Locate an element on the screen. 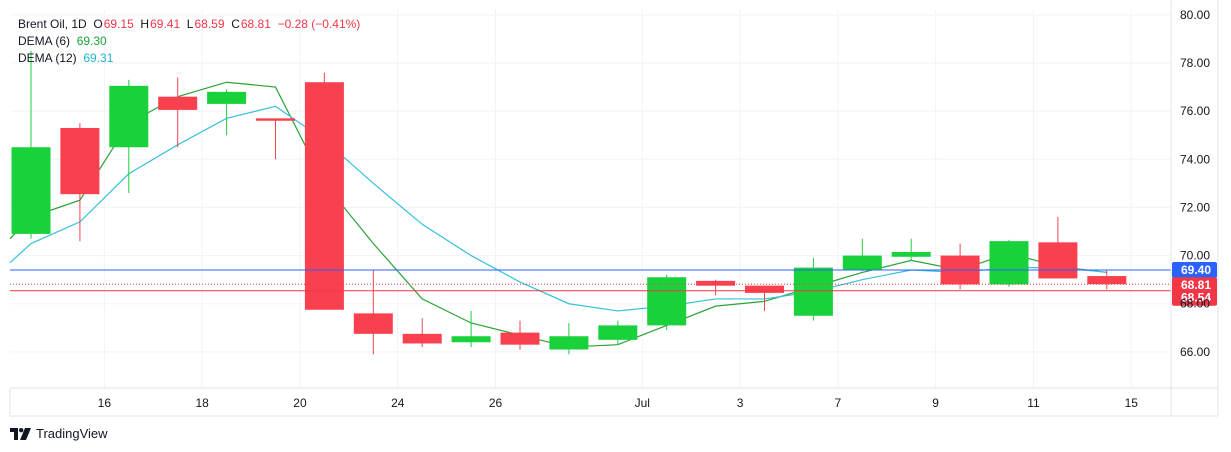 The width and height of the screenshot is (1231, 452). dema12-legend: DEMA (12) 69.31 is located at coordinates (189, 58).